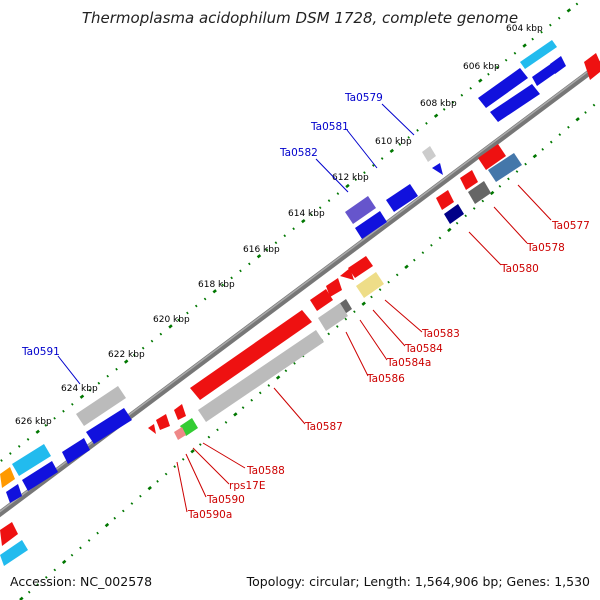 This screenshot has width=600, height=600. What do you see at coordinates (40, 352) in the screenshot?
I see `gene-label-ta0591: Ta0591` at bounding box center [40, 352].